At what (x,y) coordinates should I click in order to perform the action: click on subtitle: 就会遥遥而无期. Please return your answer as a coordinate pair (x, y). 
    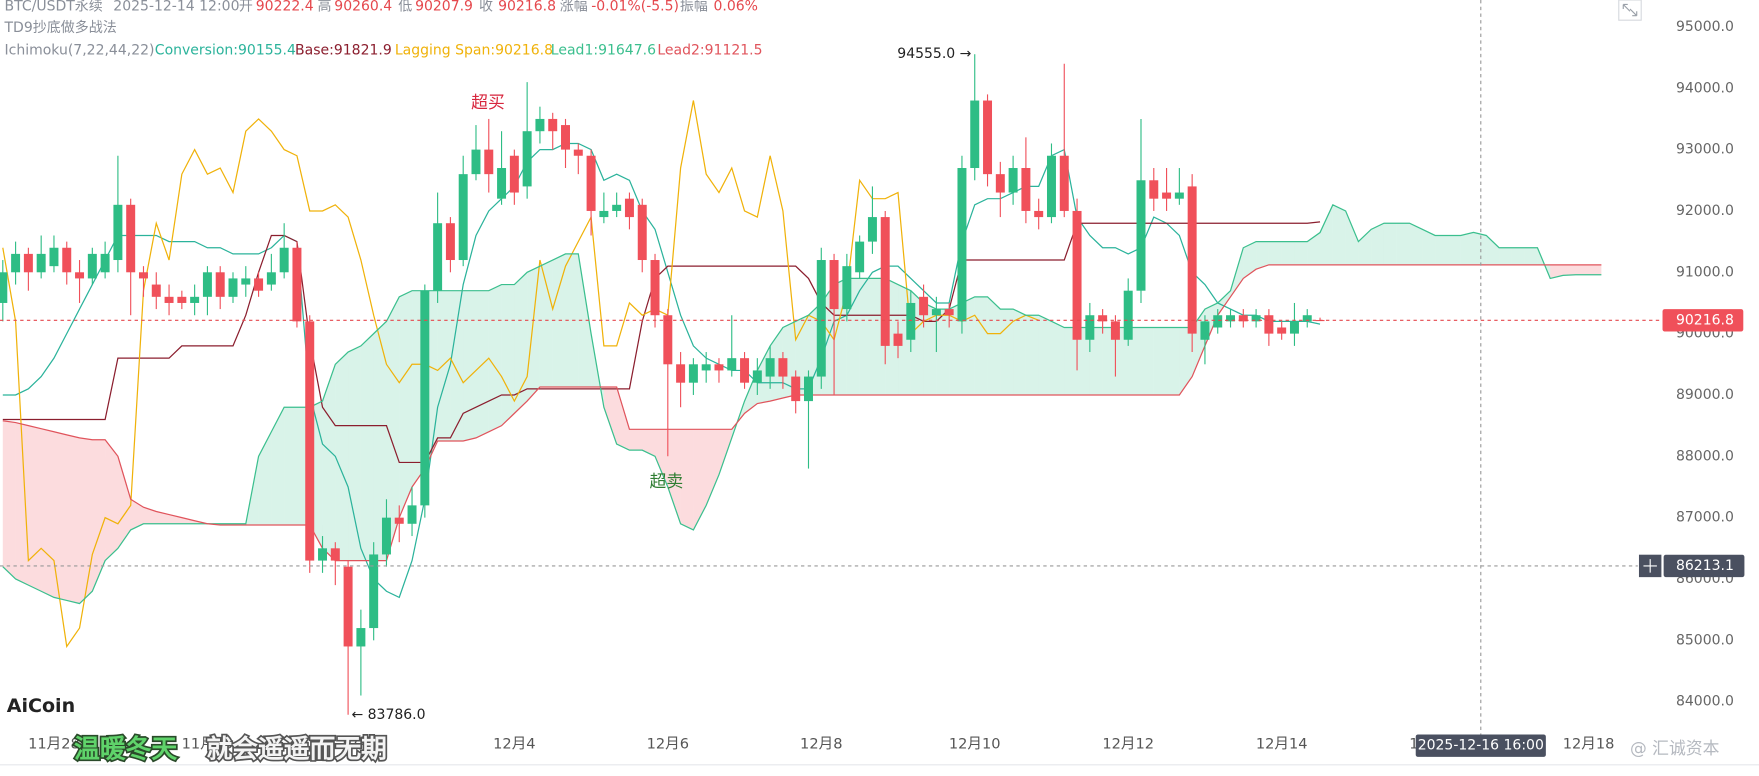
    Looking at the image, I should click on (296, 750).